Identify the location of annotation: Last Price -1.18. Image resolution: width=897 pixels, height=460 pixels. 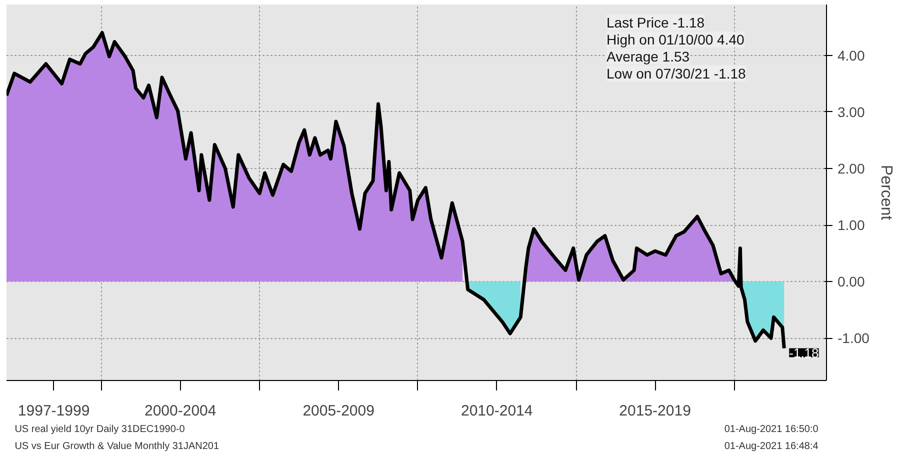
(655, 22).